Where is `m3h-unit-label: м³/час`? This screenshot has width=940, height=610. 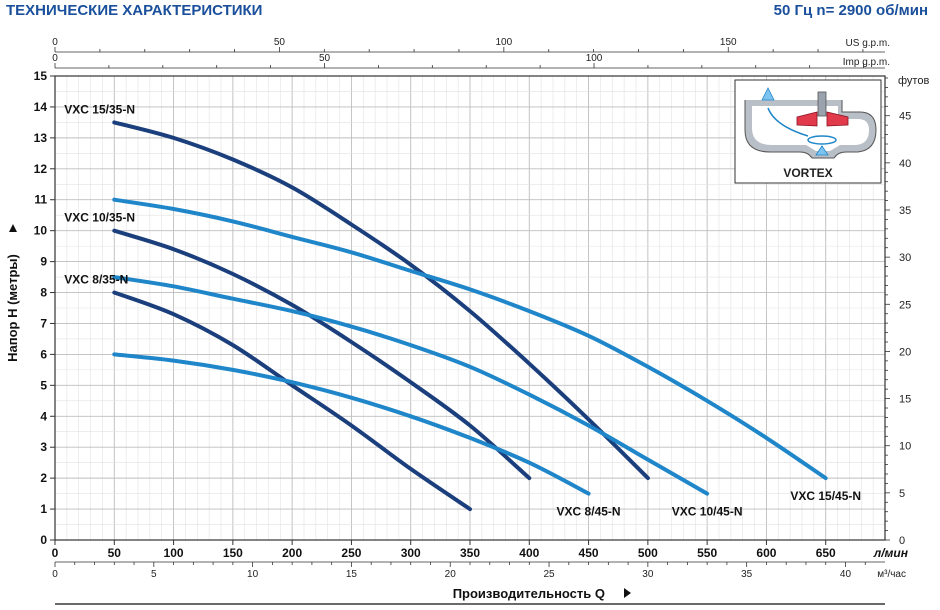
m3h-unit-label: м³/час is located at coordinates (891, 574).